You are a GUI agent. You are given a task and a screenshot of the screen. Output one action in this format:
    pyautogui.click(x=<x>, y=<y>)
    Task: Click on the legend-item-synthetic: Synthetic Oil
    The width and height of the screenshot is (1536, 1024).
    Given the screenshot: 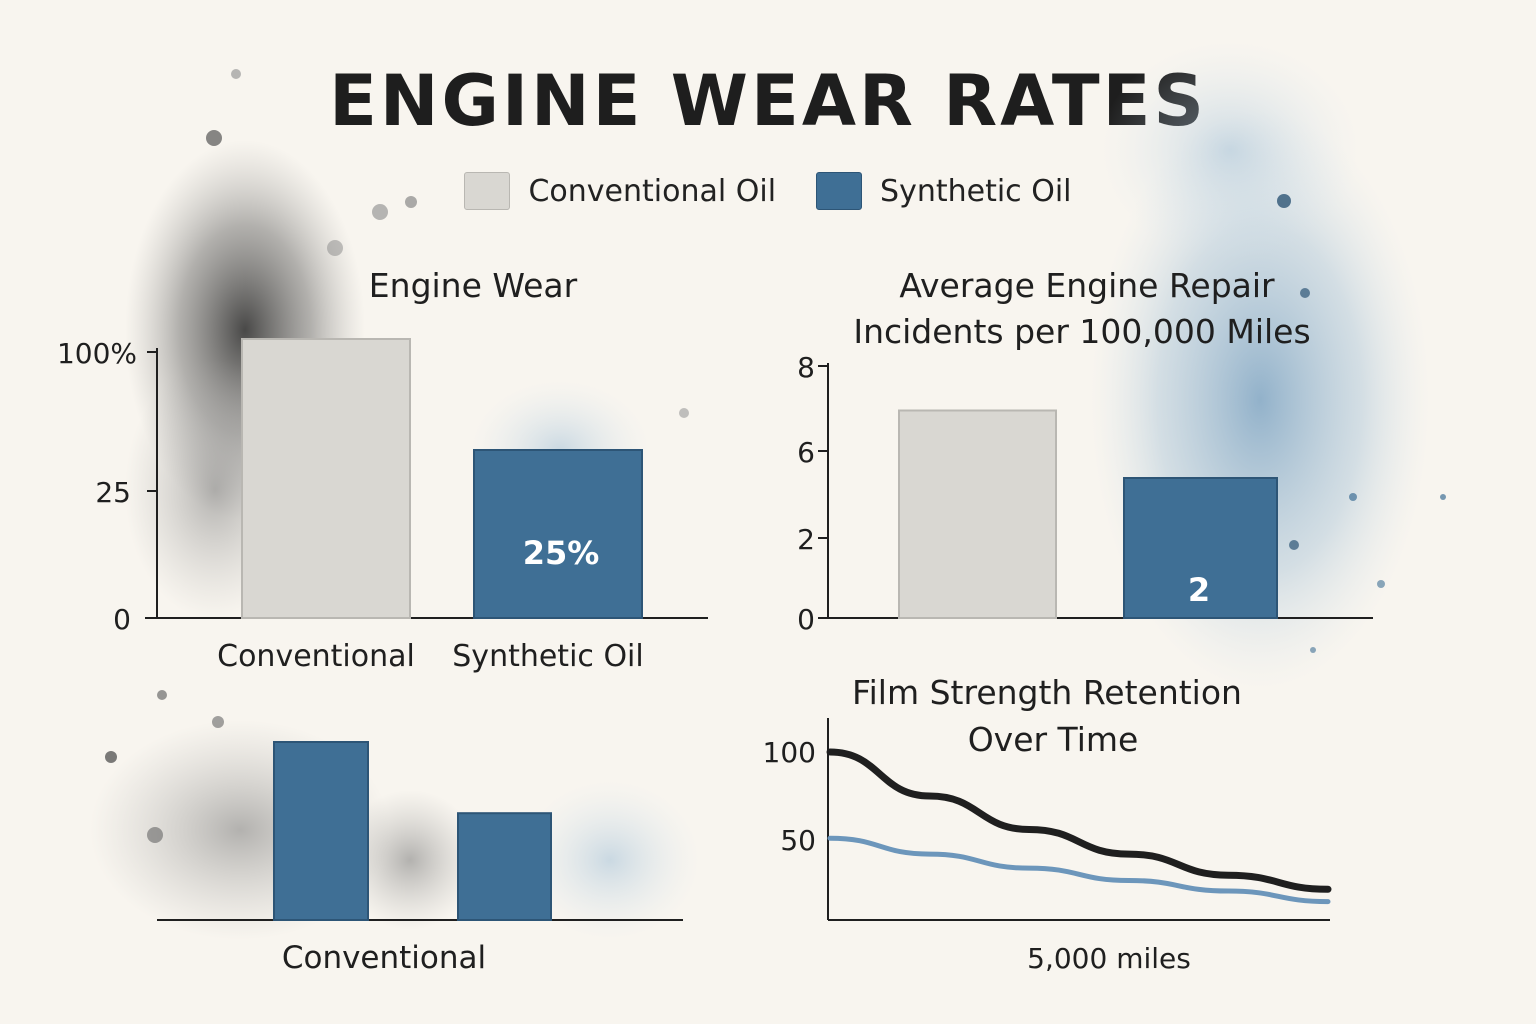 What is the action you would take?
    pyautogui.click(x=944, y=191)
    